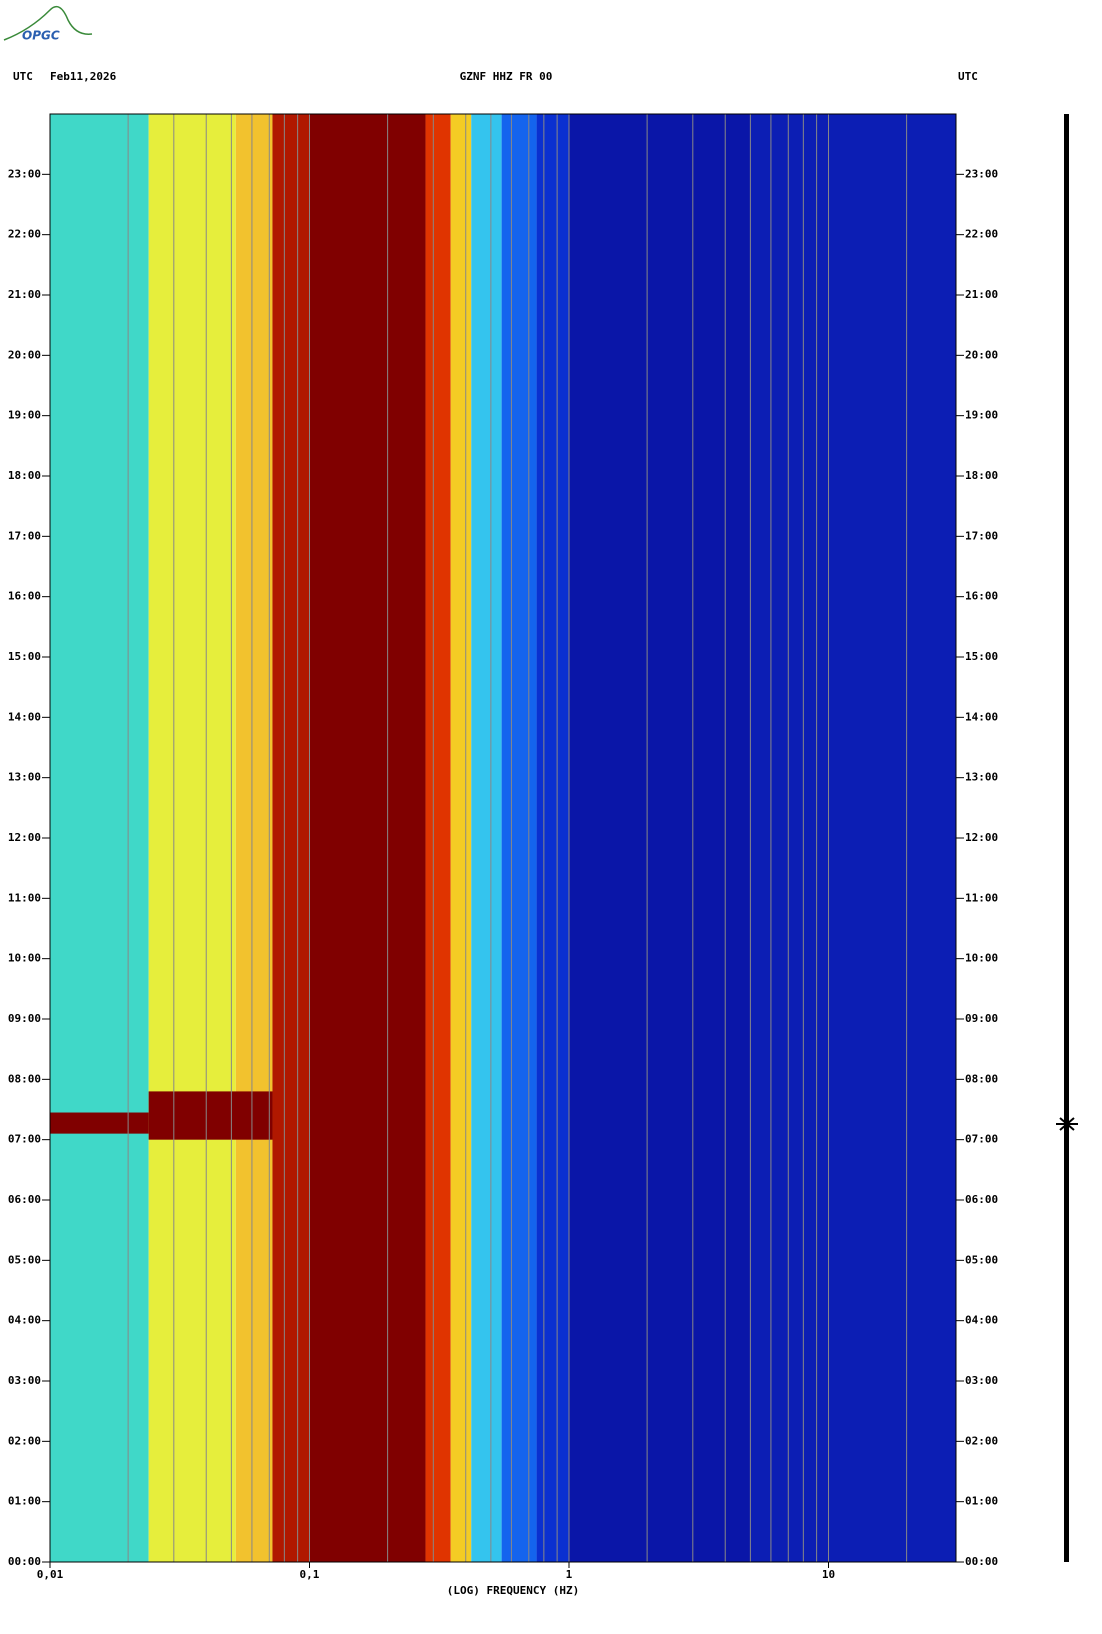 Image resolution: width=1102 pixels, height=1634 pixels. Describe the element at coordinates (83, 76) in the screenshot. I see `date: Feb11,2026` at that location.